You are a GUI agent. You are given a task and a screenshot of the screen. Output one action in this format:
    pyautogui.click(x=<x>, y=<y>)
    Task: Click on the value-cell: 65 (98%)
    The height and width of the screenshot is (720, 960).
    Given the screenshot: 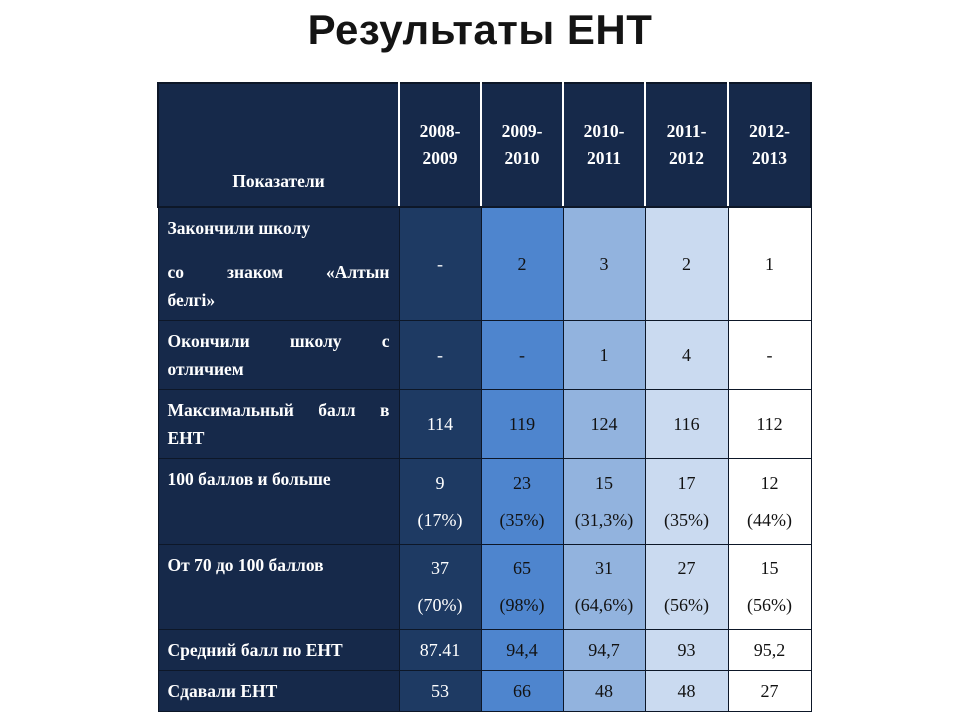 What is the action you would take?
    pyautogui.click(x=522, y=587)
    